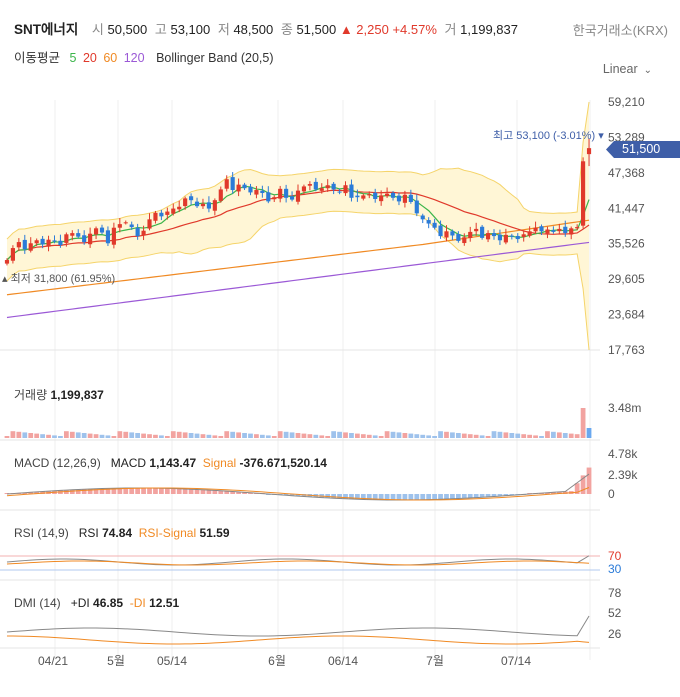  Describe the element at coordinates (277, 661) in the screenshot. I see `date-tick-label: 6월` at that location.